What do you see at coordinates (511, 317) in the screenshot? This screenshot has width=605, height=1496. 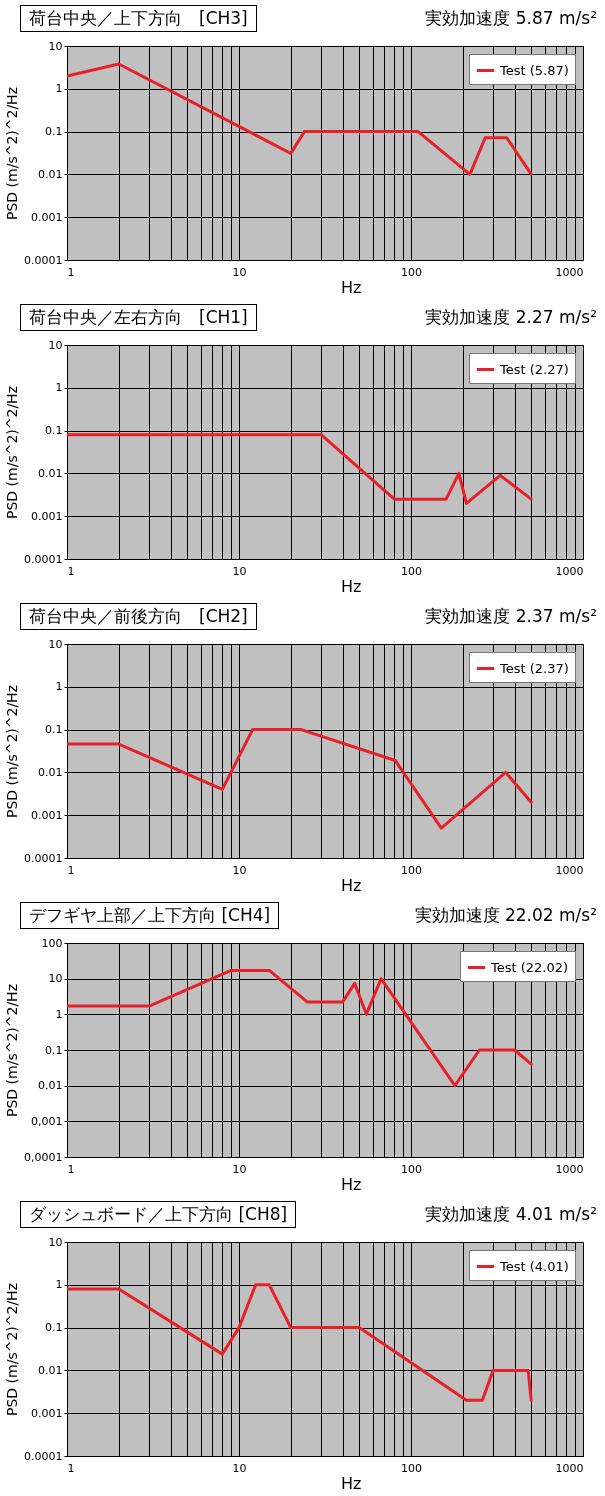 I see `chart-subtitle: 実効加速度 2.27 m/s²` at bounding box center [511, 317].